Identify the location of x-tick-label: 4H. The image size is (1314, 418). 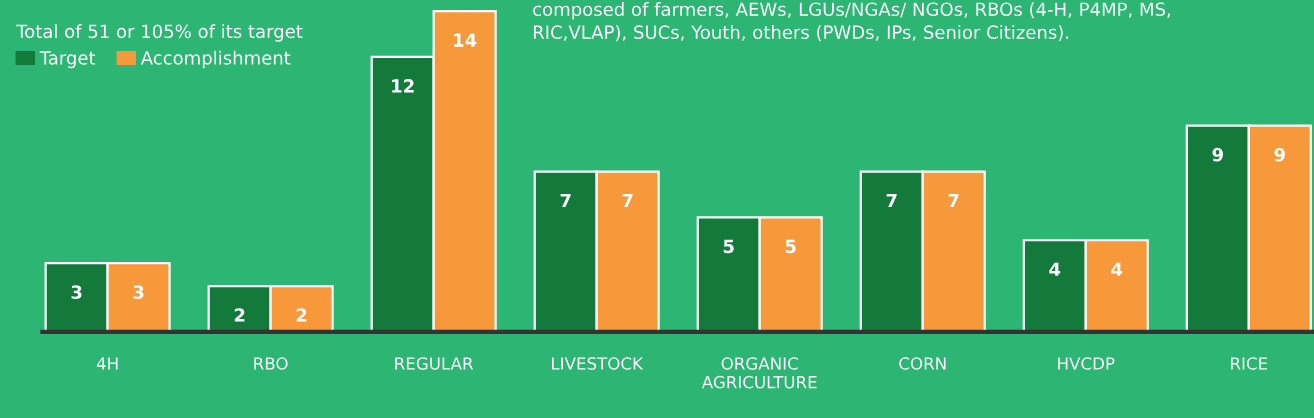
(107, 363).